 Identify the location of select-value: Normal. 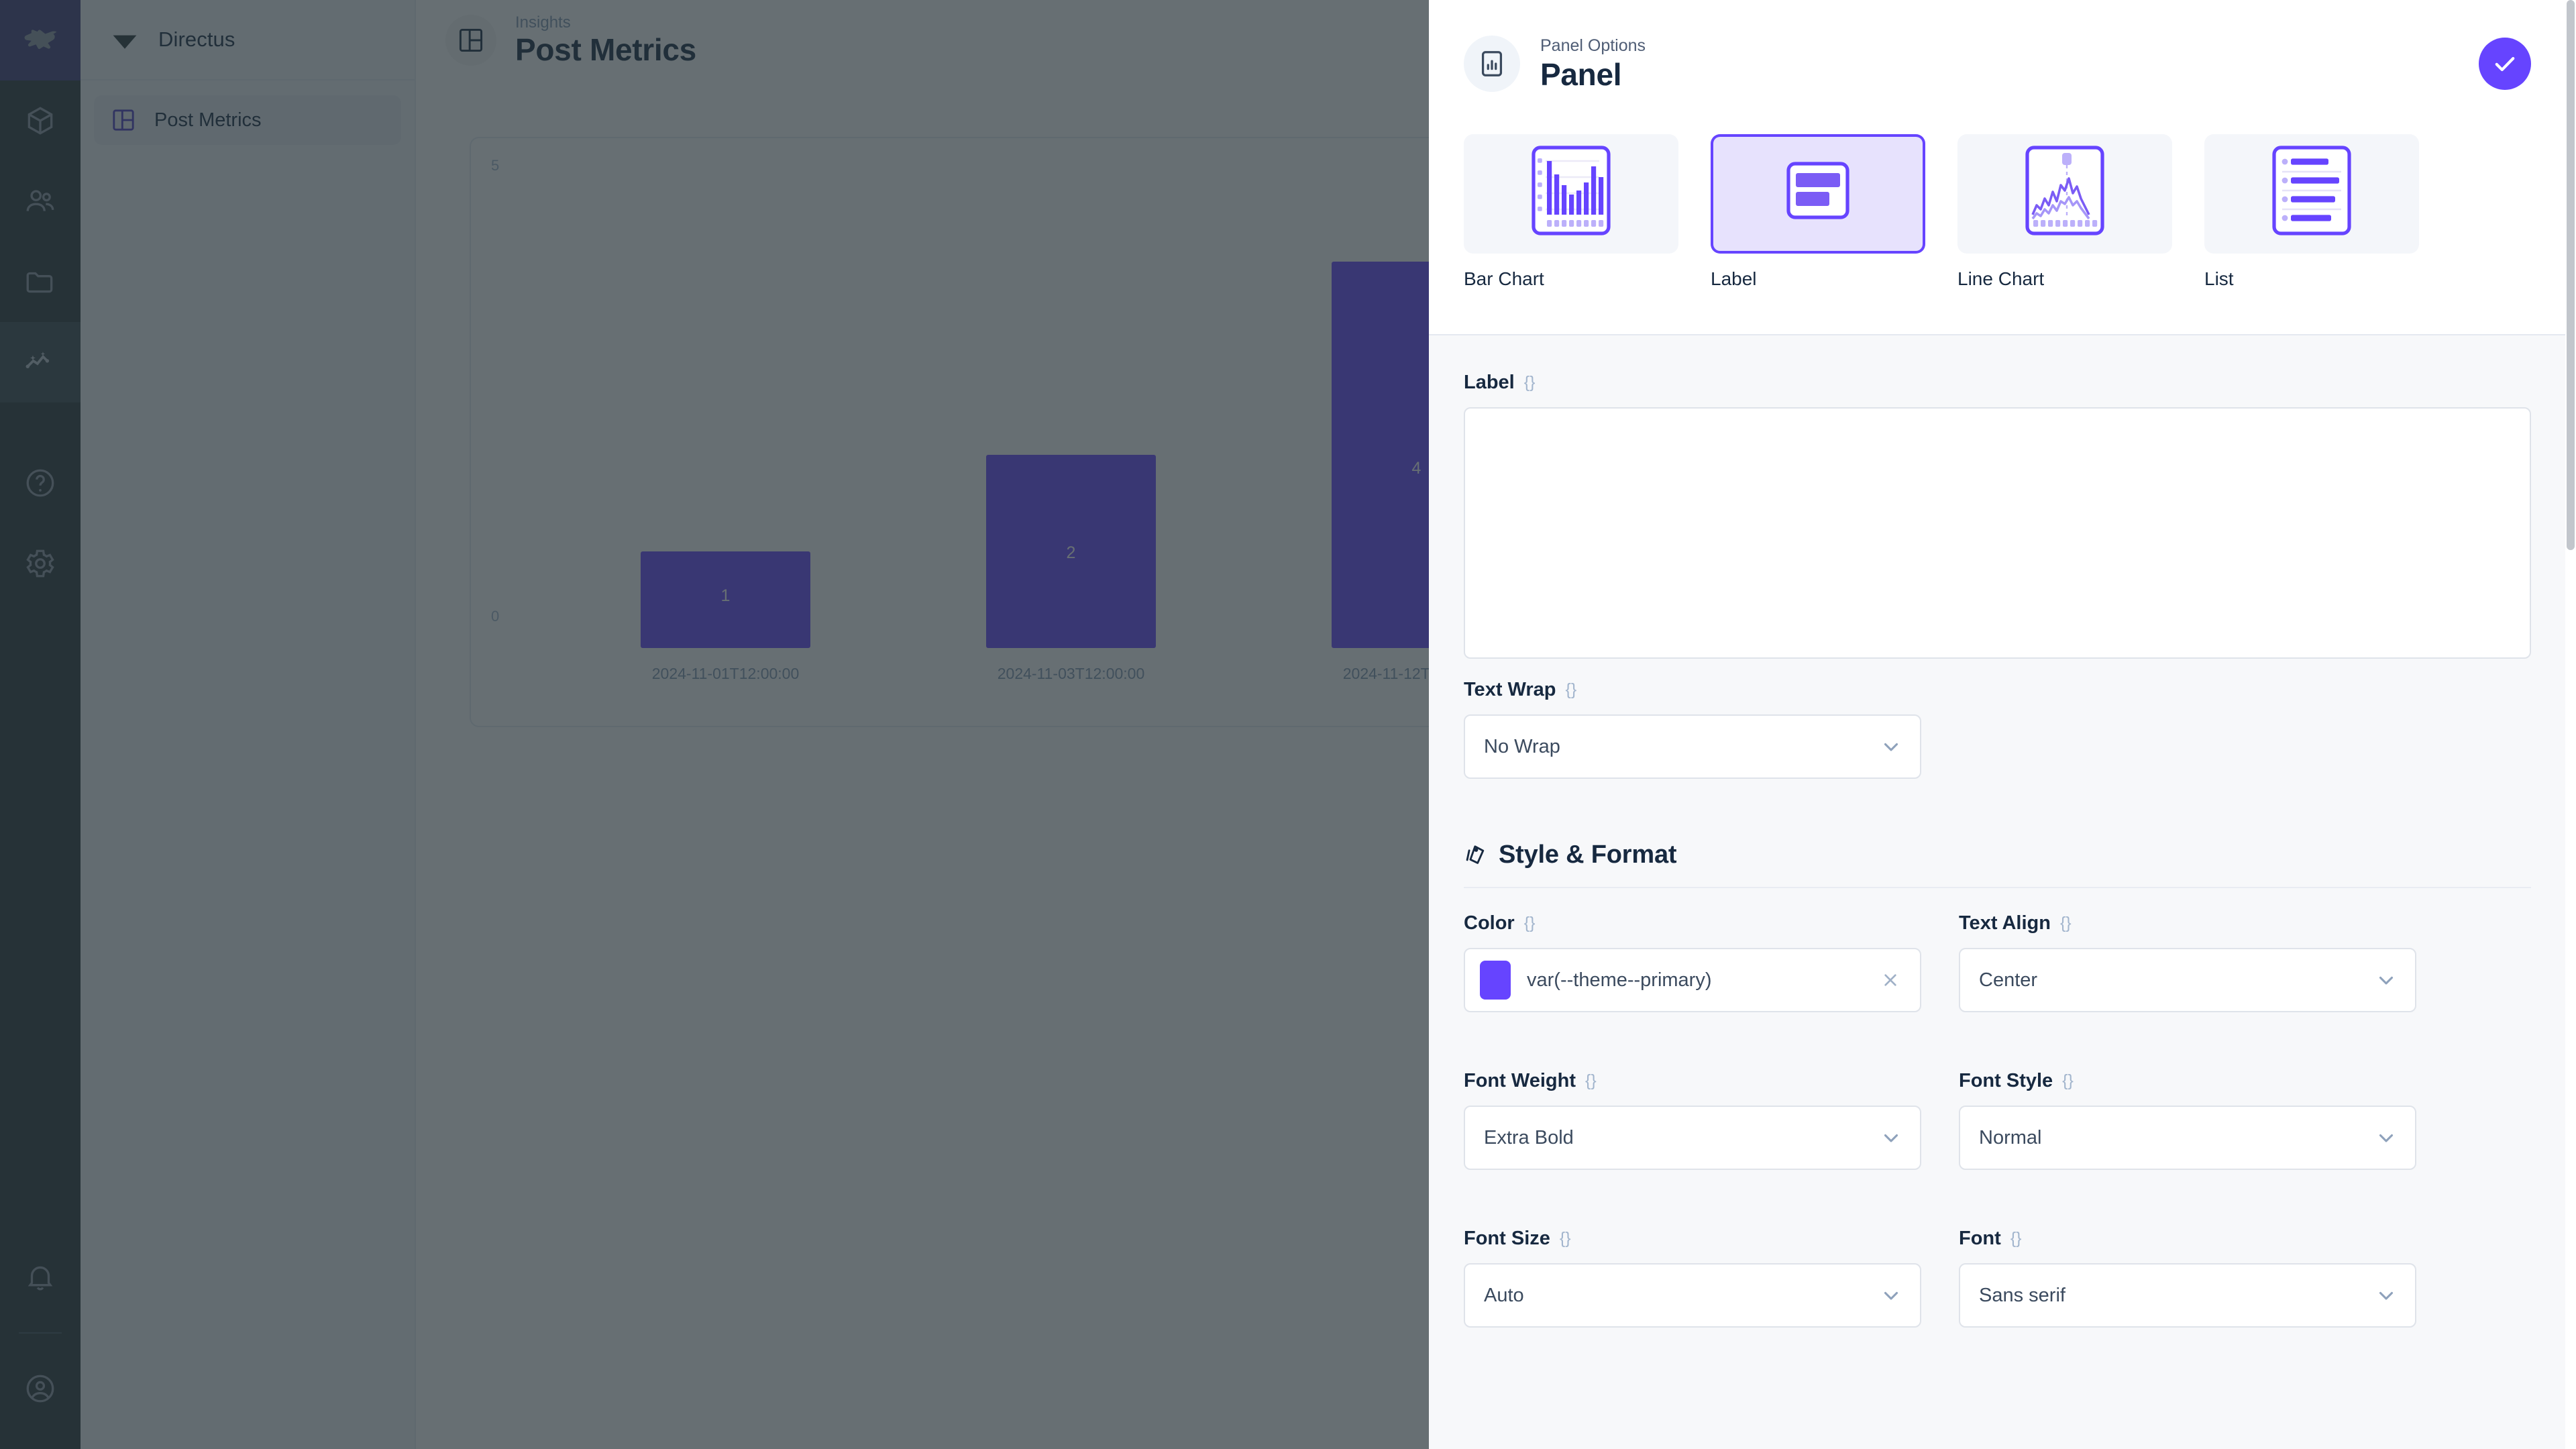
(2010, 1137).